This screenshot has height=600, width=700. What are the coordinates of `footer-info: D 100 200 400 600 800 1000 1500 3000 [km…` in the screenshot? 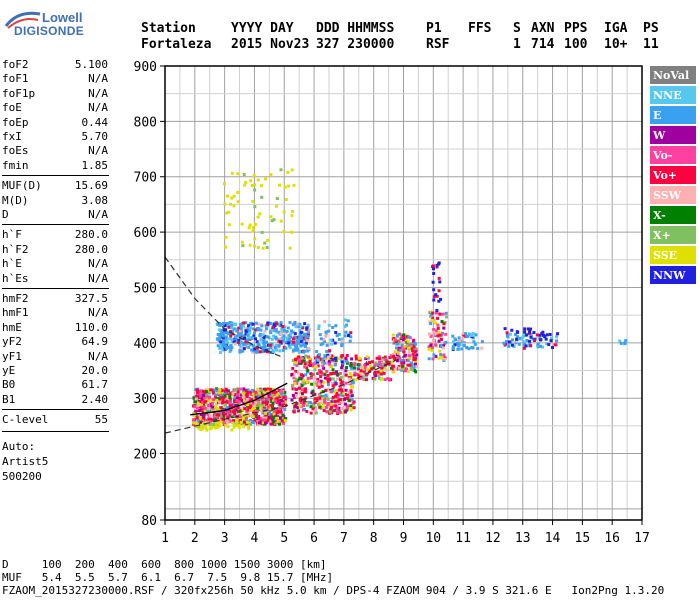 It's located at (333, 577).